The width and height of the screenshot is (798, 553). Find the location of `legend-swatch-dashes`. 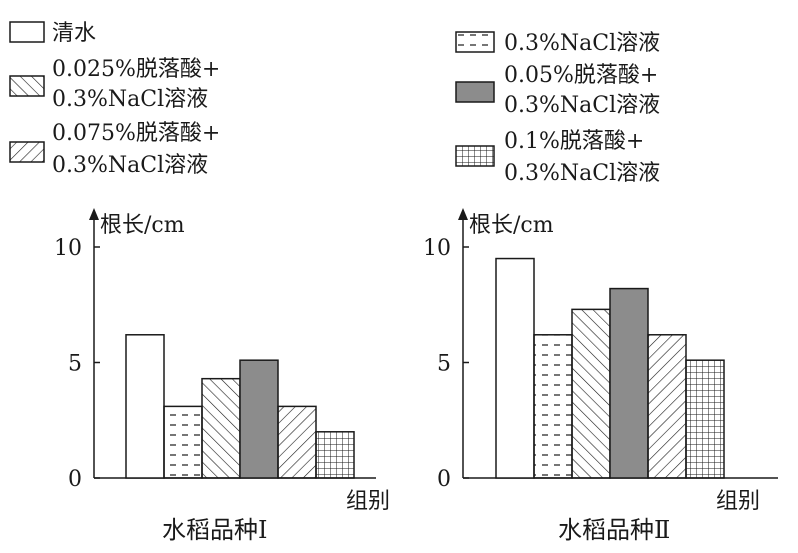

legend-swatch-dashes is located at coordinates (475, 42).